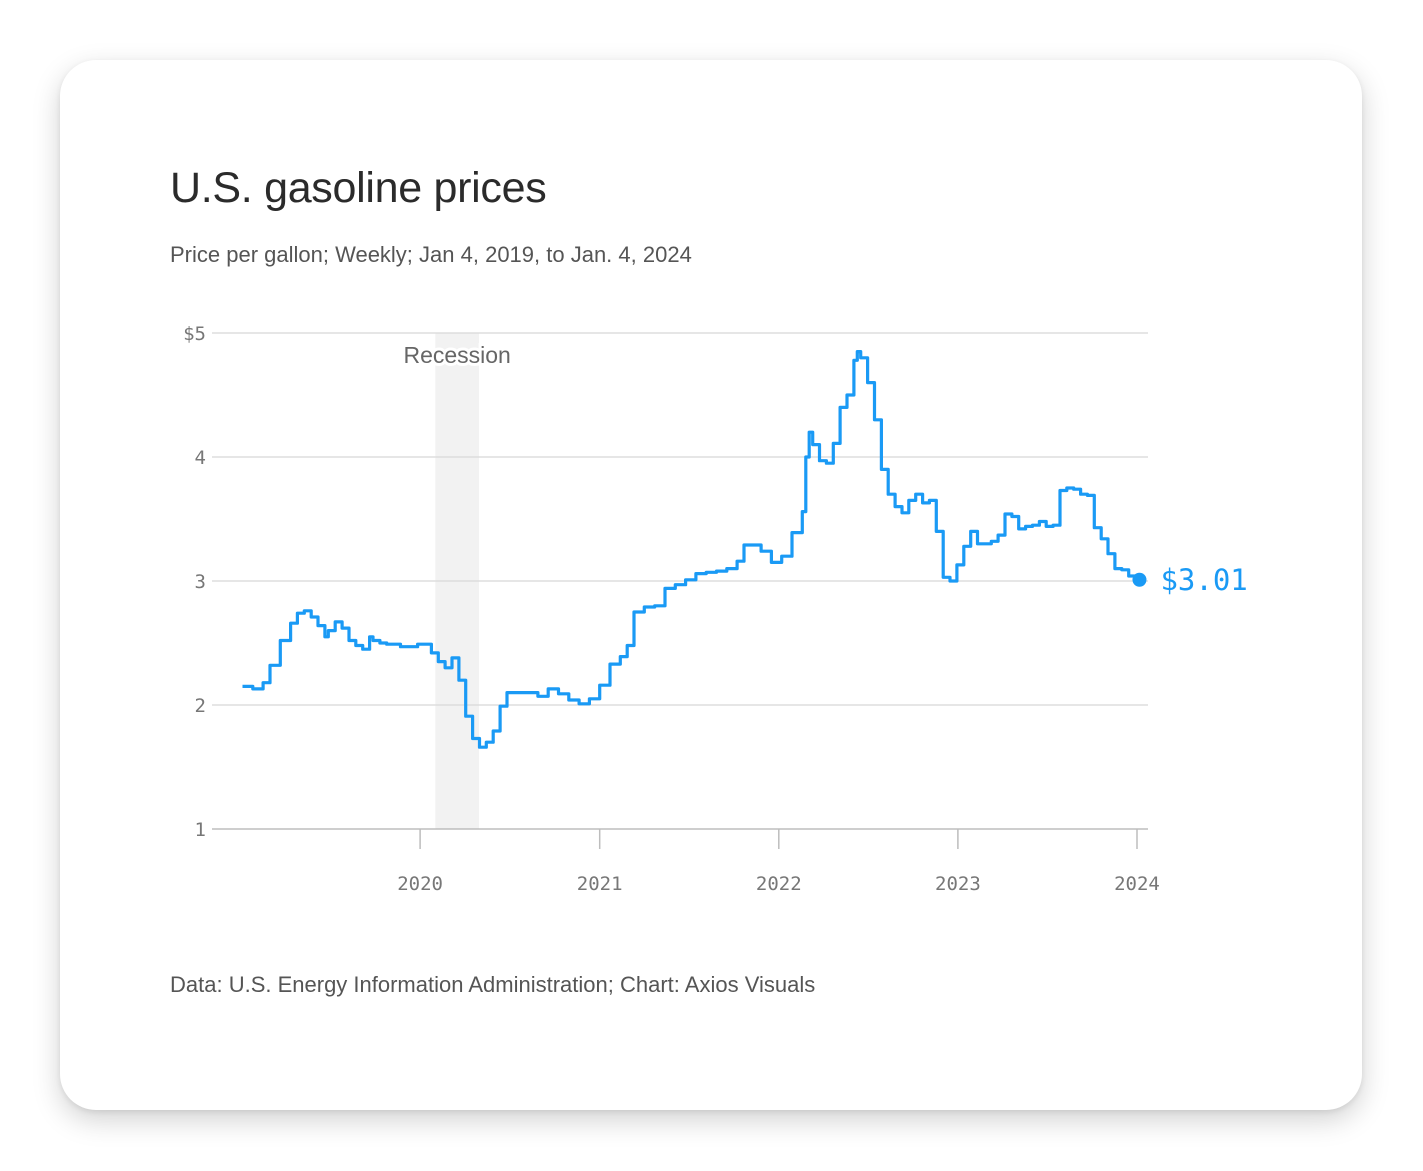  I want to click on latest-price-label: $3.01, so click(1203, 580).